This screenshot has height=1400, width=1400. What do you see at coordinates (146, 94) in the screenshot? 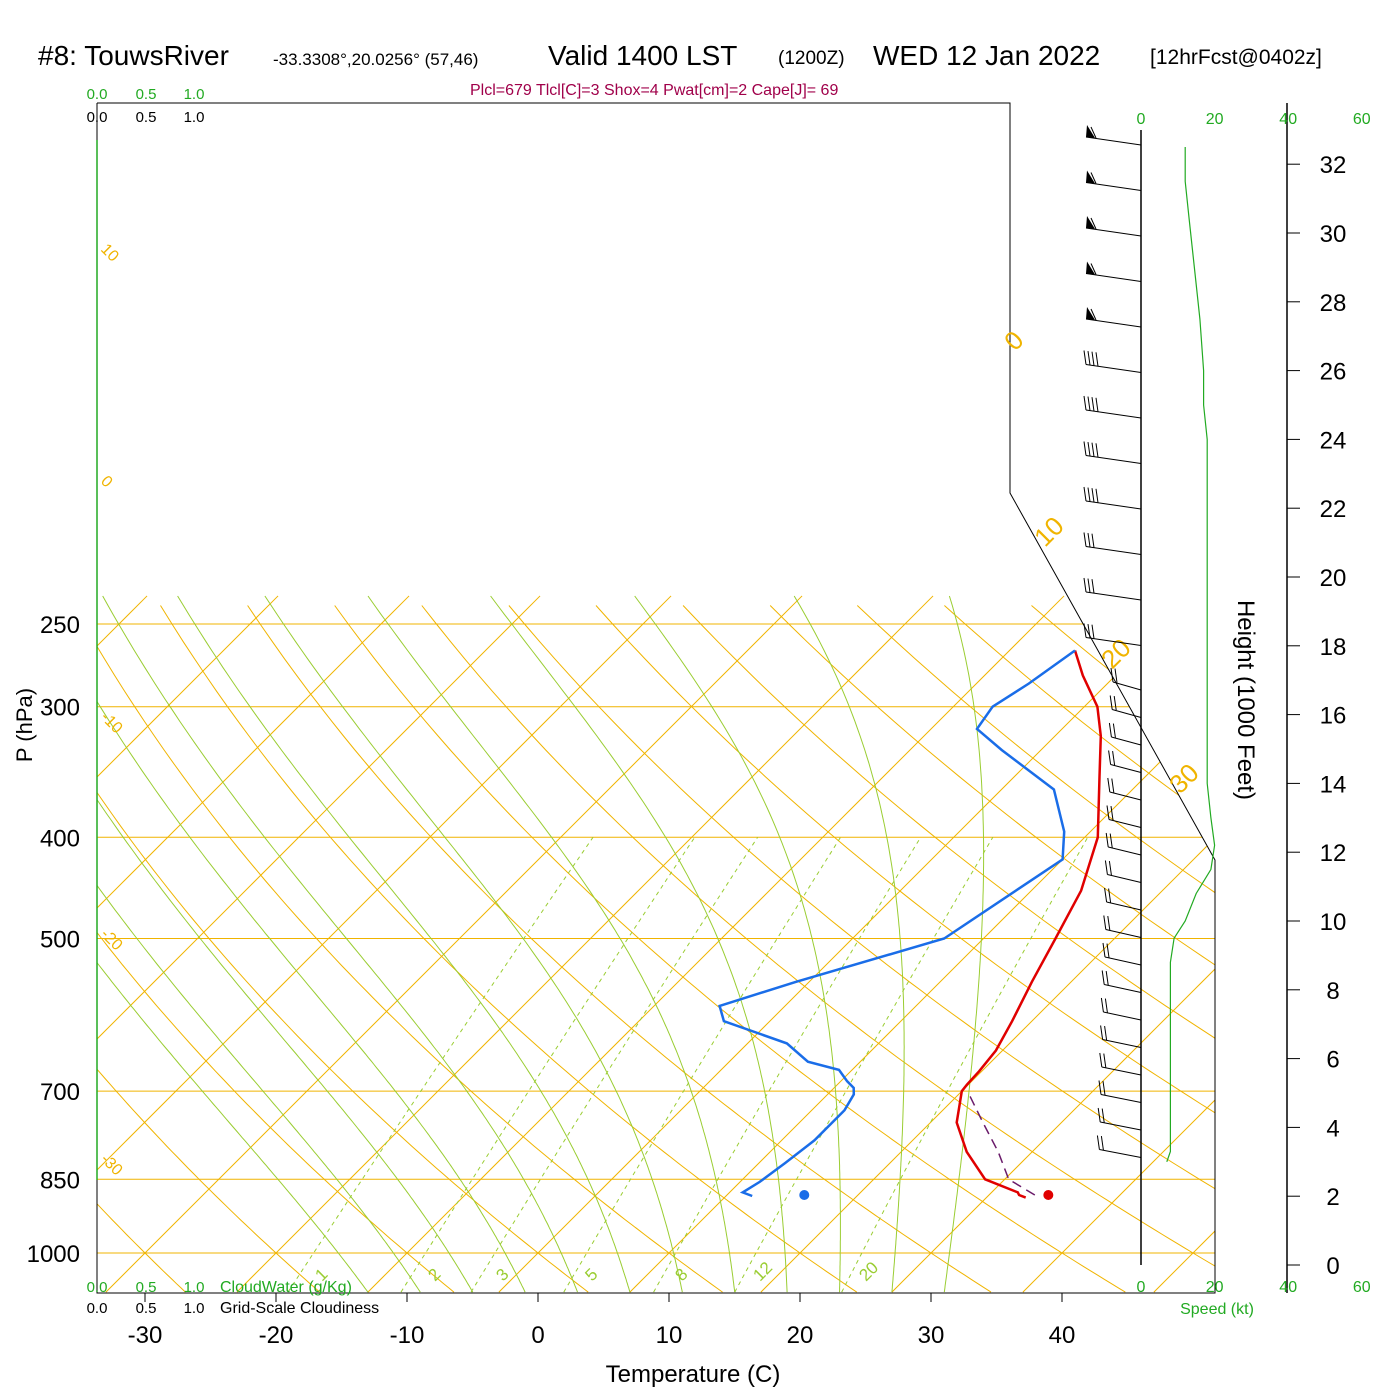
I see `cloudwater-tick-top: 0.5` at bounding box center [146, 94].